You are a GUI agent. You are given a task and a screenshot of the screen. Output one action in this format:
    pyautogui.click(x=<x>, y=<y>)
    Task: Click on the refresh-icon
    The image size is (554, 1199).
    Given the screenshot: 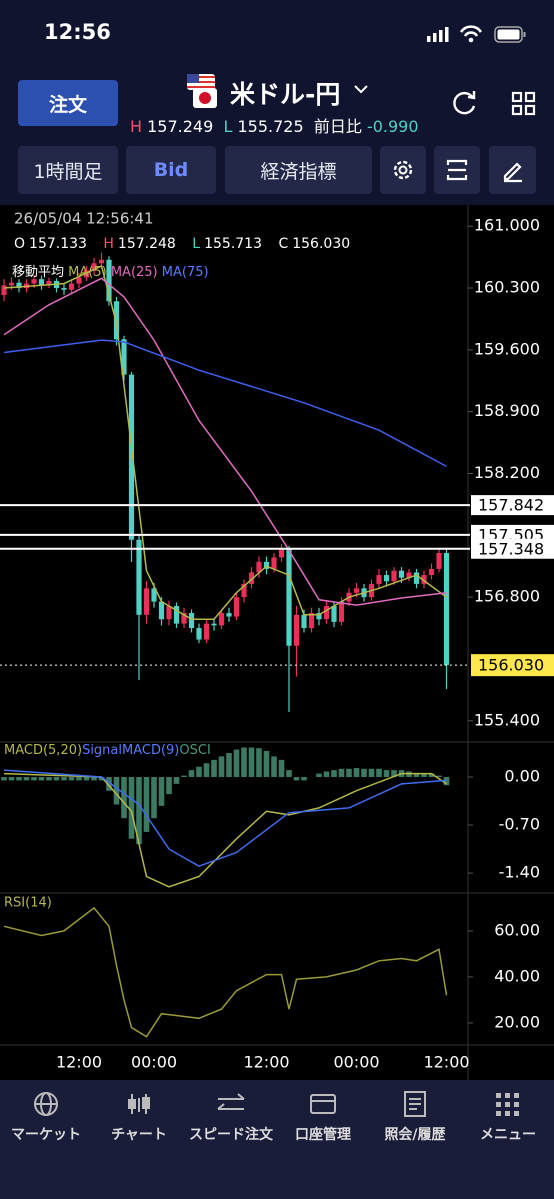 What is the action you would take?
    pyautogui.click(x=465, y=103)
    